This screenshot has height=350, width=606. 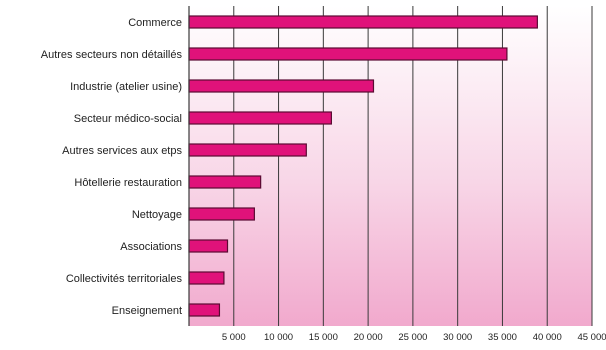 What do you see at coordinates (124, 279) in the screenshot?
I see `category-label: Collectivités territoriales` at bounding box center [124, 279].